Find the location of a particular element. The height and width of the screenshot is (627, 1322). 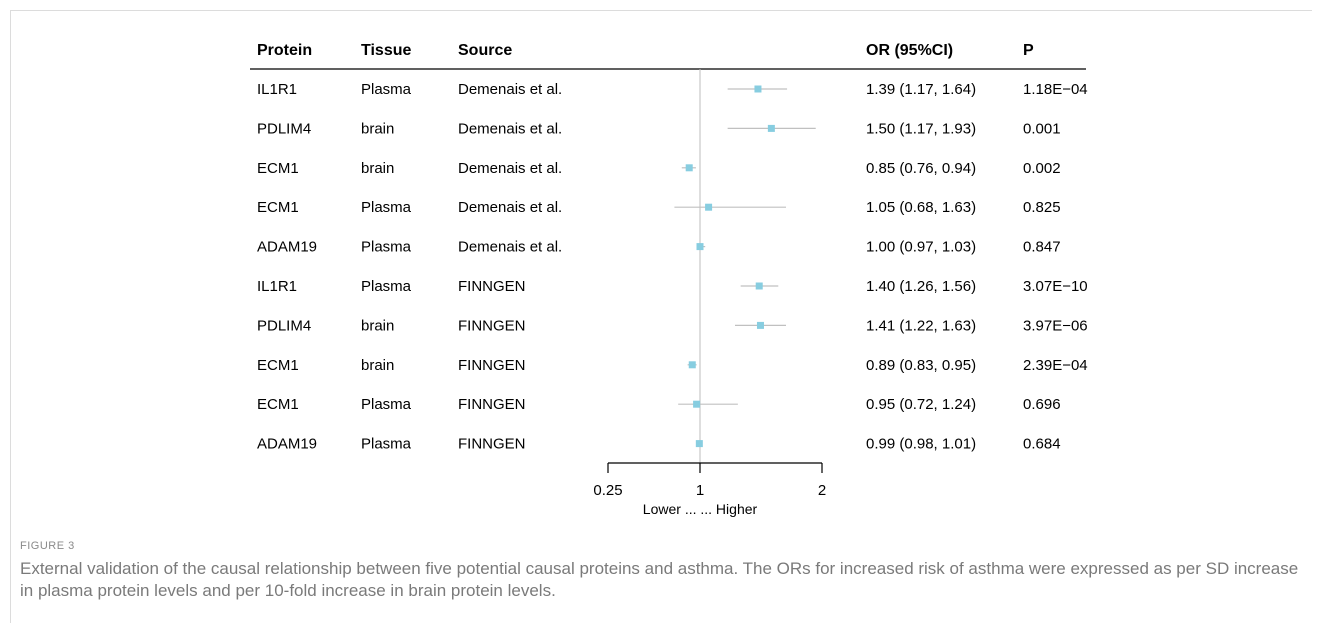

row-or-ci: 1.05 (0.68, 1.63) is located at coordinates (921, 207).